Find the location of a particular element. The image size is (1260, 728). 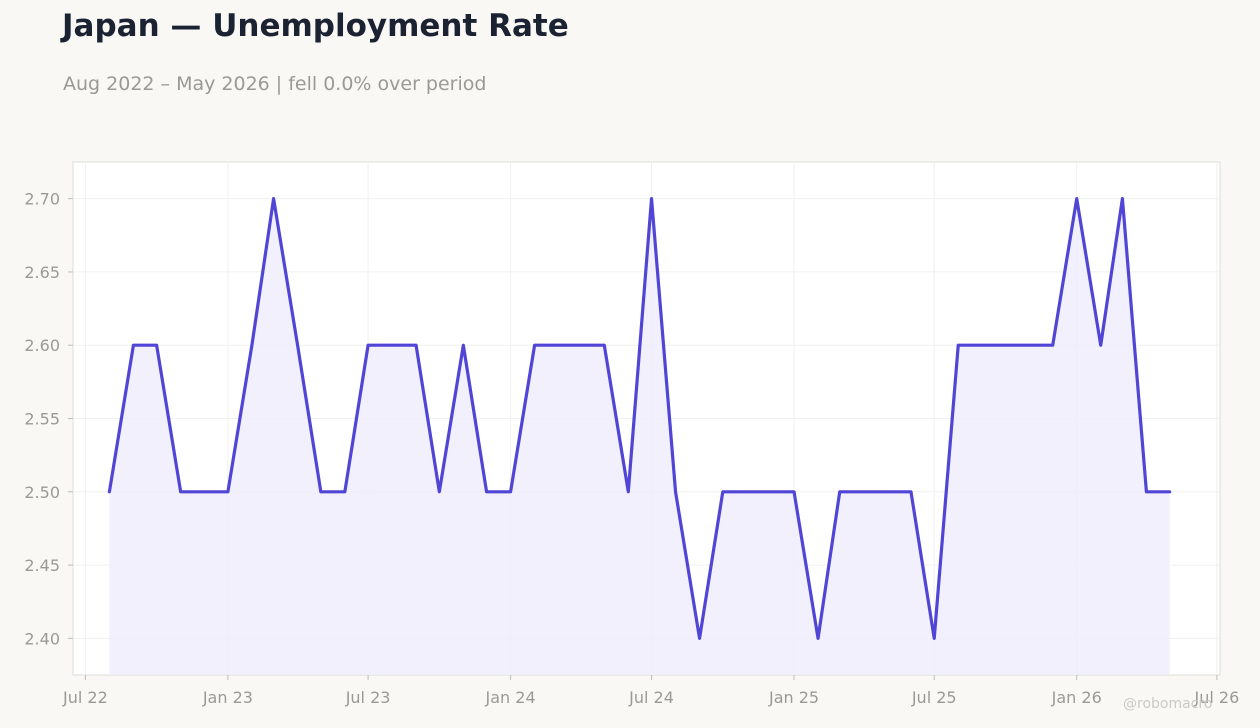

y-tick-label: 2.55 is located at coordinates (42, 419).